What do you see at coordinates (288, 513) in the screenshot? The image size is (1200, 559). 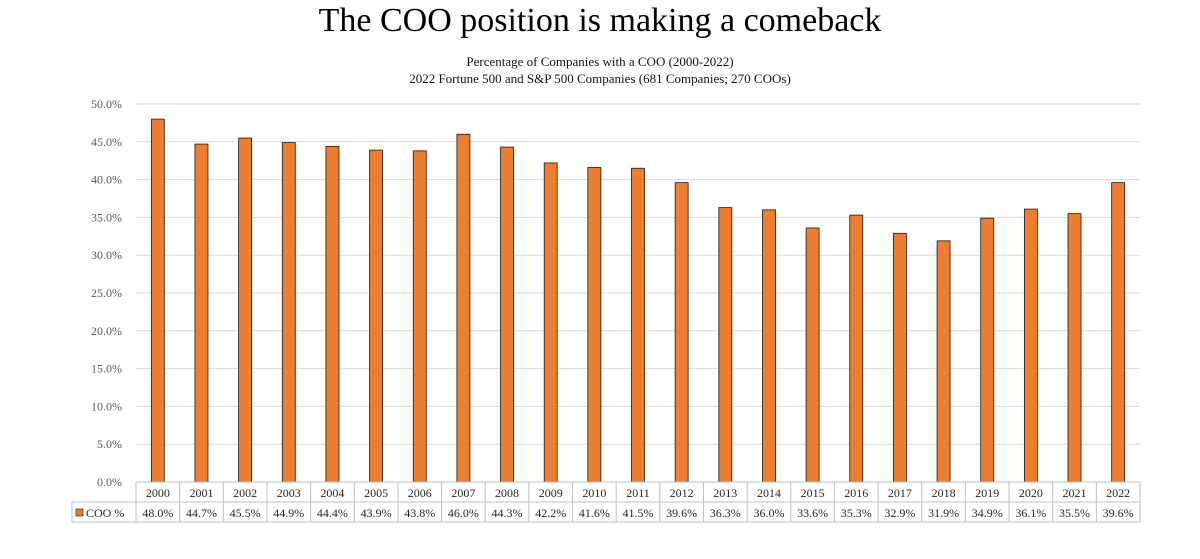 I see `data-label: 44.9%` at bounding box center [288, 513].